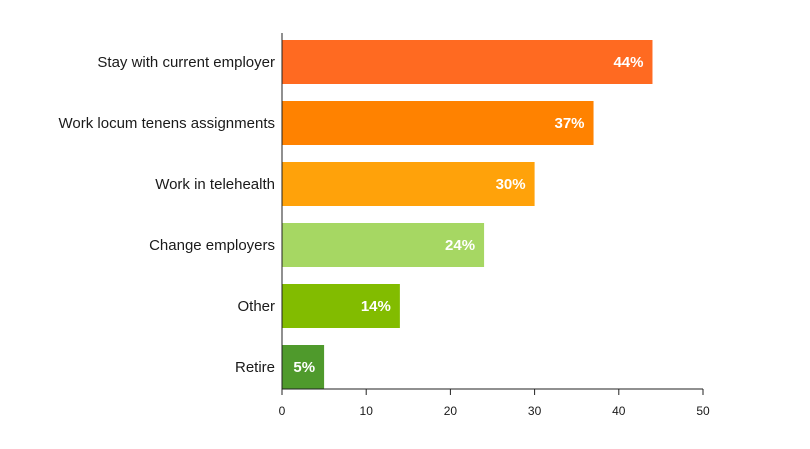 The height and width of the screenshot is (449, 810). I want to click on data-label-0: 44%, so click(628, 62).